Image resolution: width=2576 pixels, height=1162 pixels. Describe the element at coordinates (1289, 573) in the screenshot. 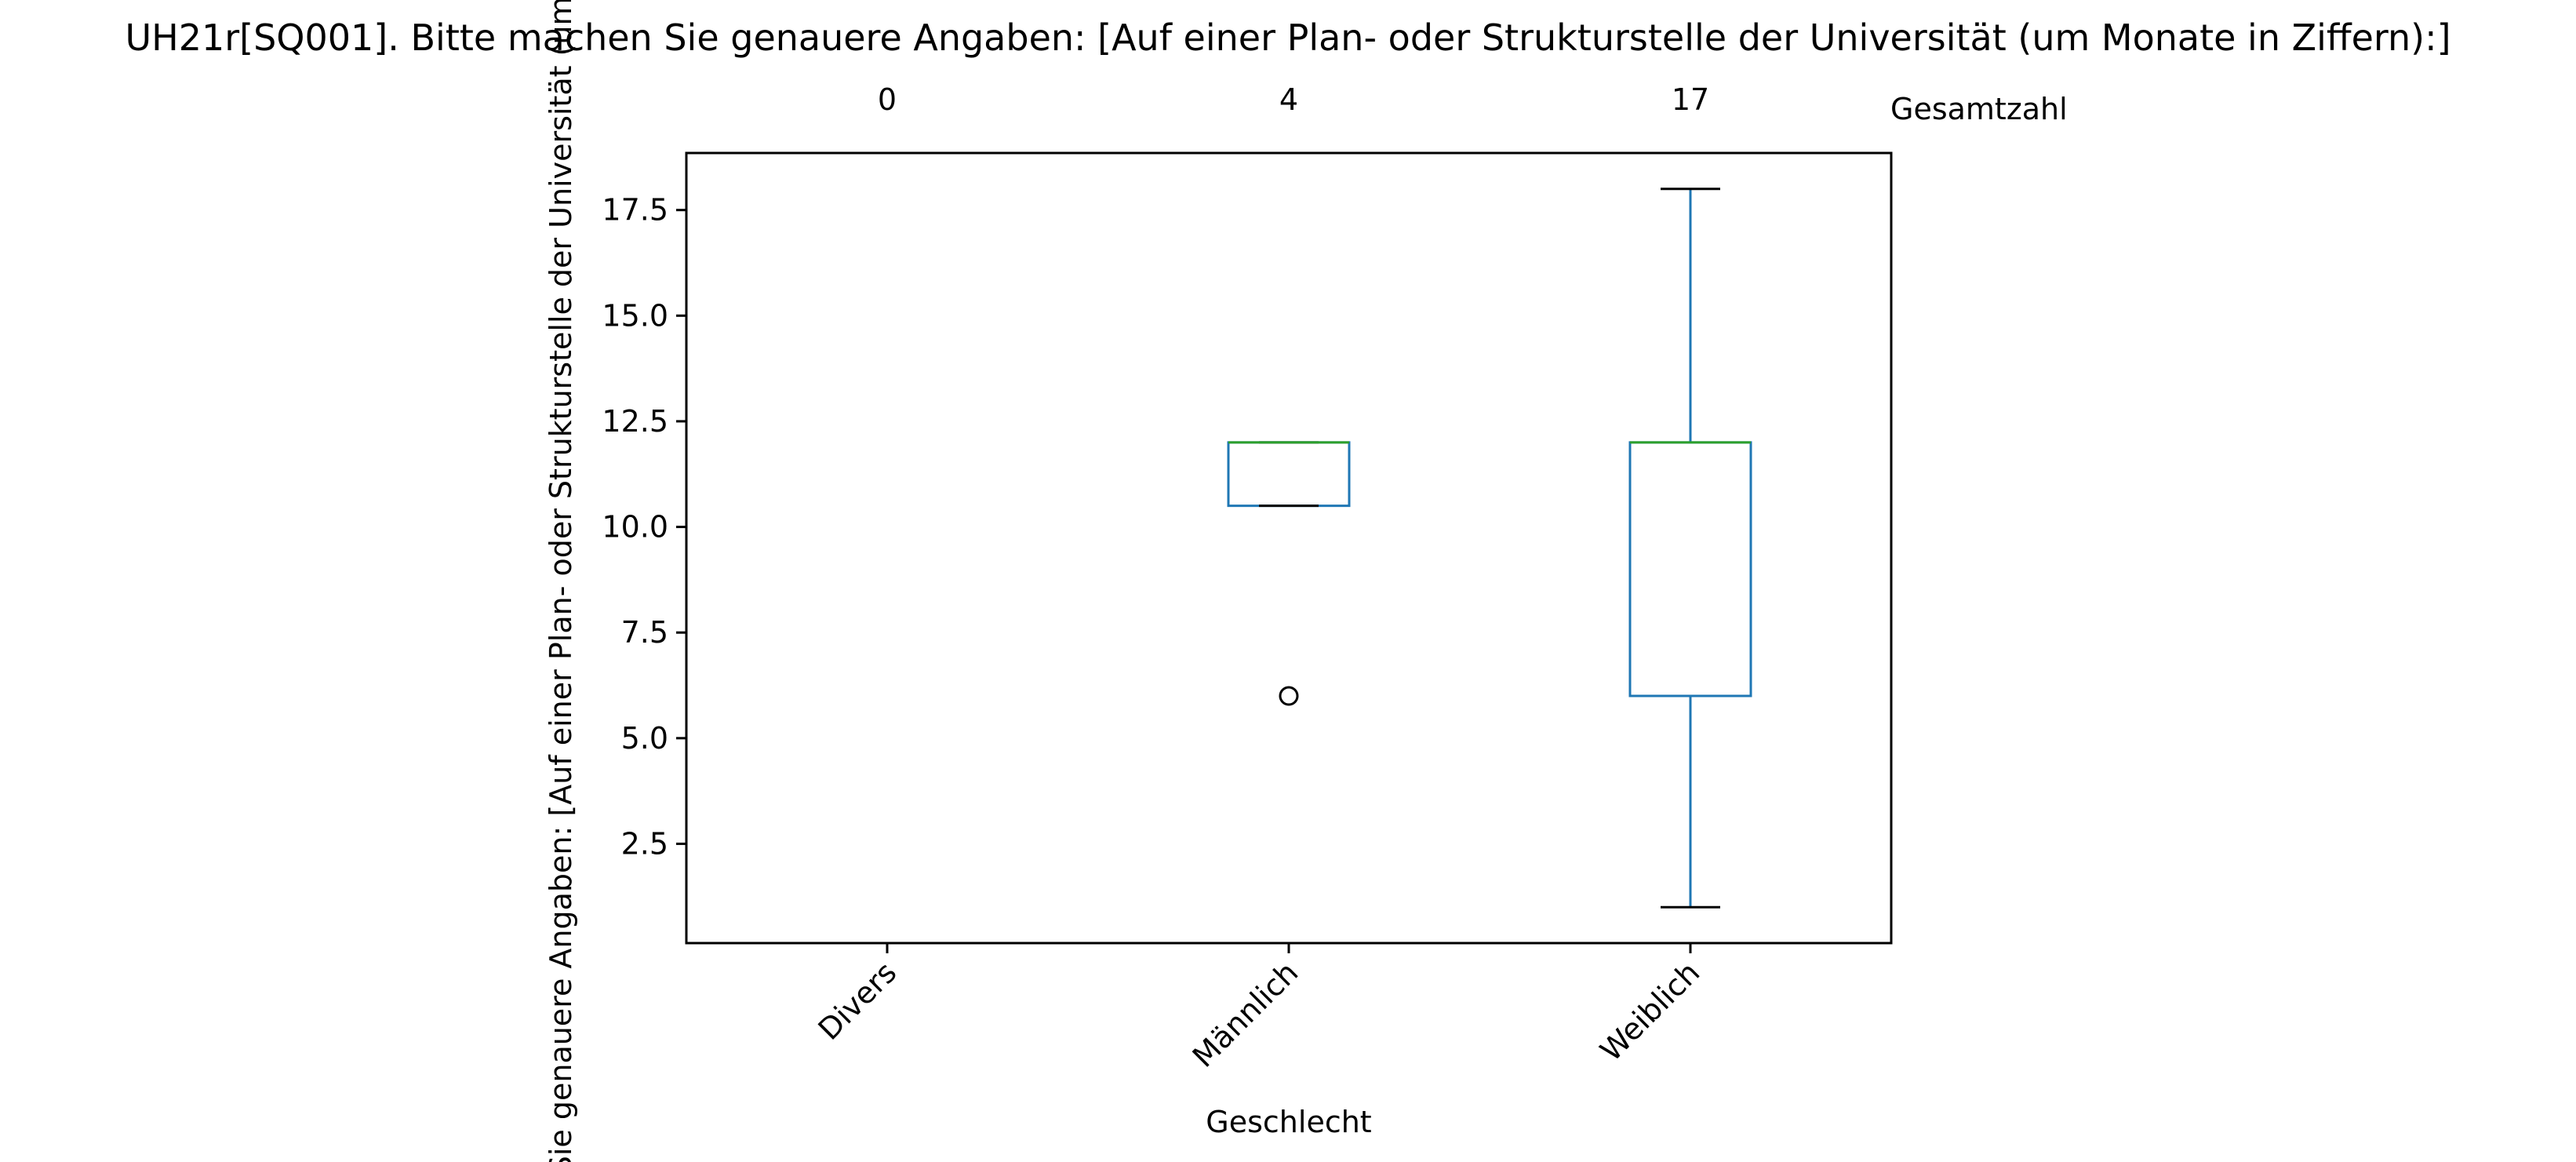

I see `box-männlich` at that location.